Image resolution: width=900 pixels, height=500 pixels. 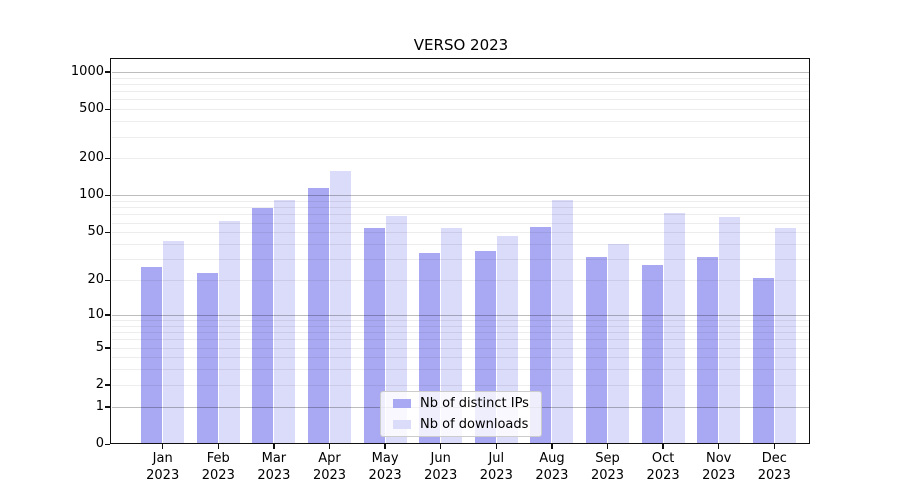 I want to click on y-tick-label: 10, so click(x=95, y=314).